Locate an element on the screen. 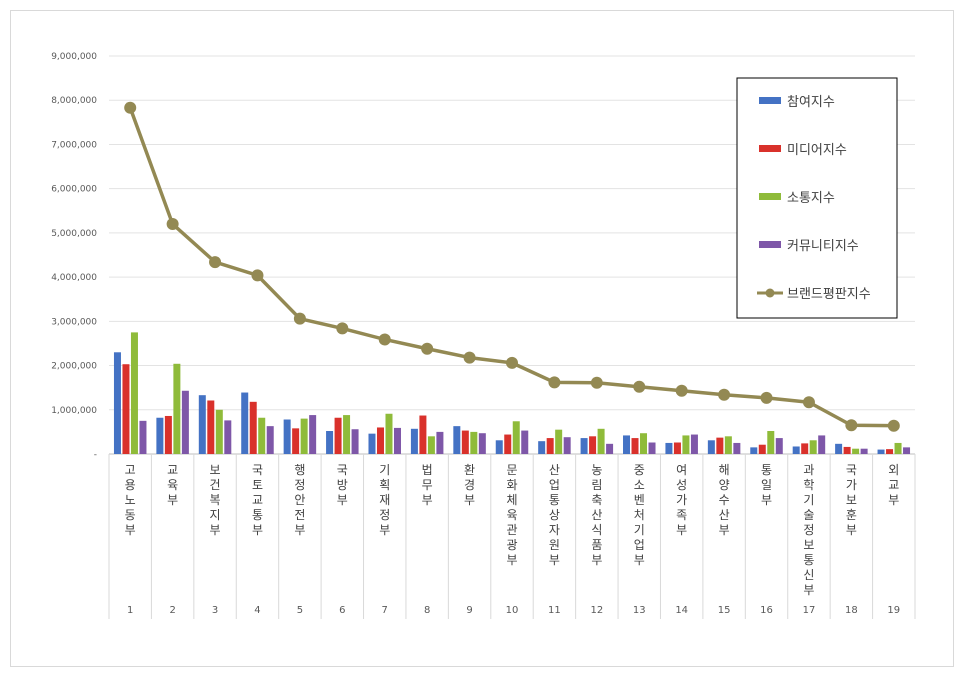 This screenshot has width=966, height=677. y-tick-label: 2,000,000 is located at coordinates (74, 367).